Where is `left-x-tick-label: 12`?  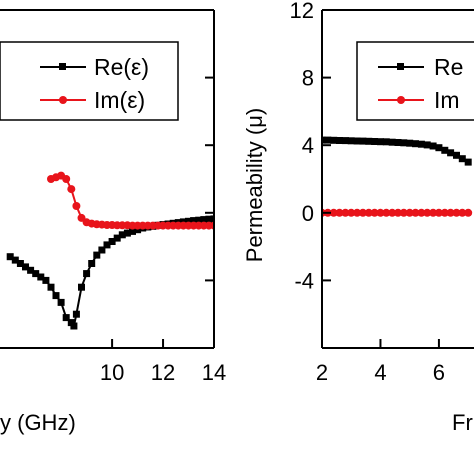
left-x-tick-label: 12 is located at coordinates (163, 372).